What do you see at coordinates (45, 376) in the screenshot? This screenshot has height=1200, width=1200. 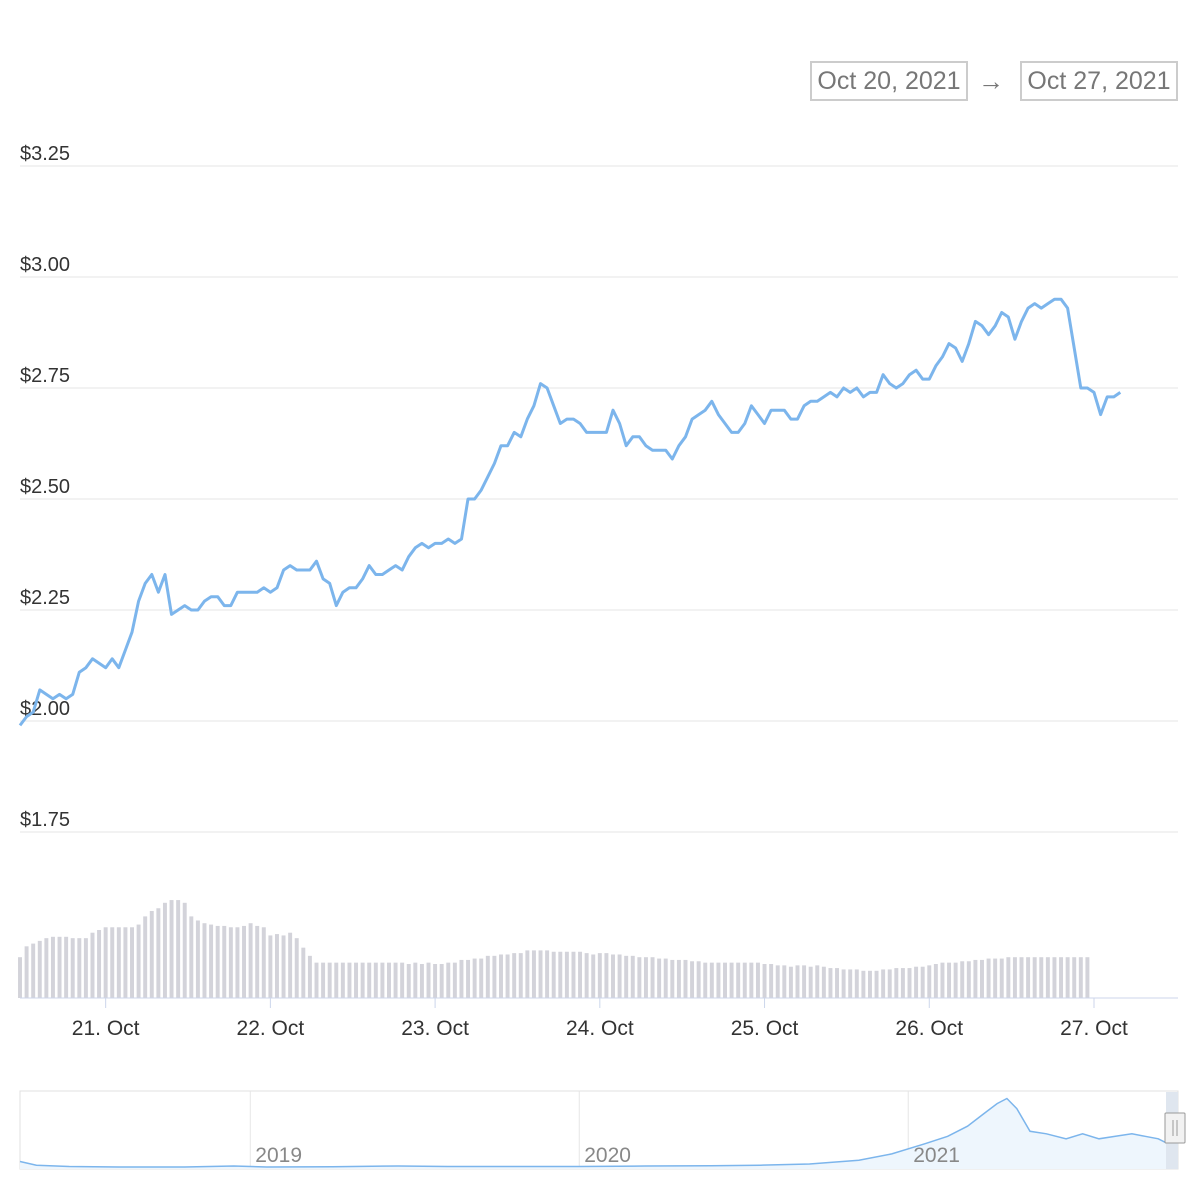 I see `y-tick-label: $2.75` at bounding box center [45, 376].